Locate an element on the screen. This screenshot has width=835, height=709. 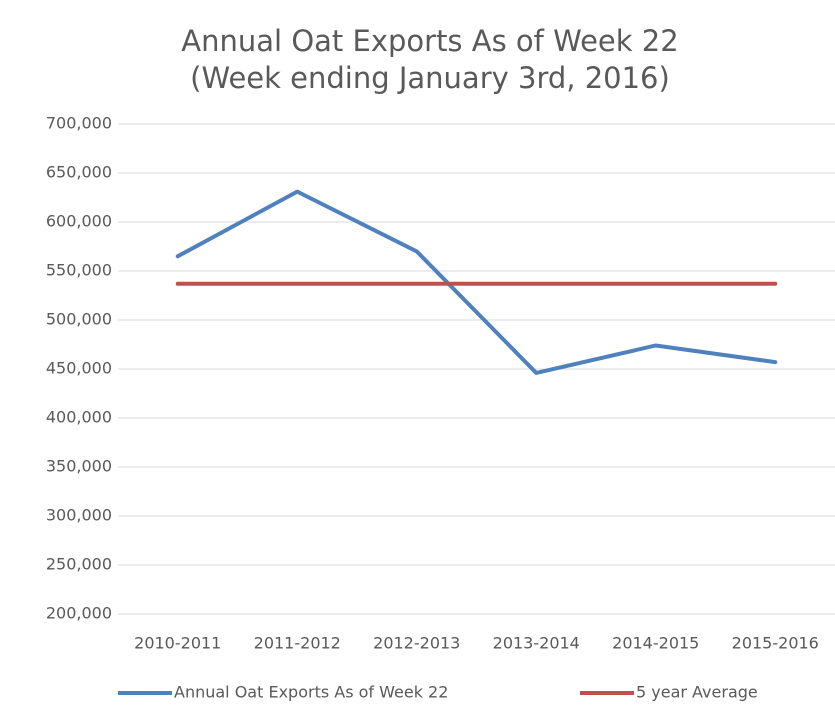
y-tick-label: 200,000 is located at coordinates (79, 613).